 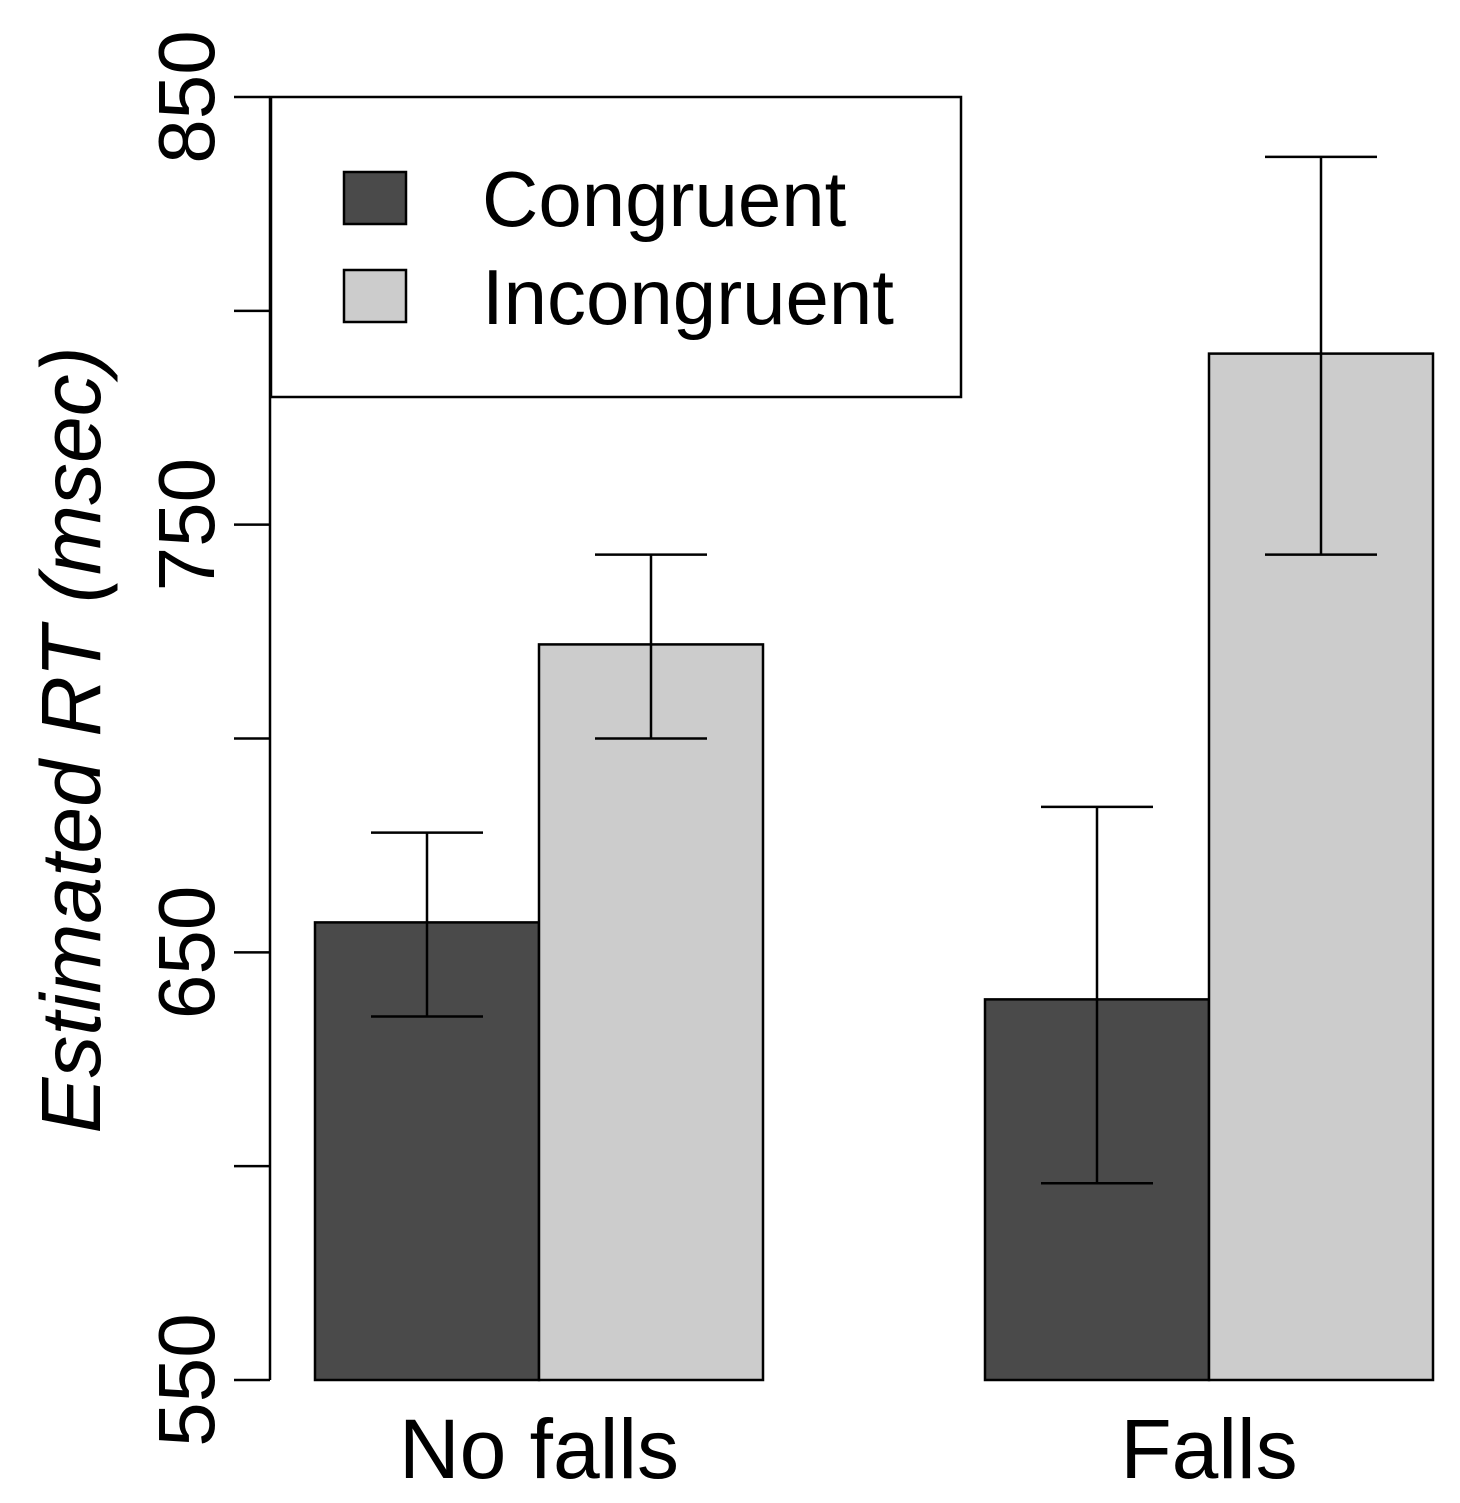 I want to click on y-tick-label: 650, so click(x=186, y=952).